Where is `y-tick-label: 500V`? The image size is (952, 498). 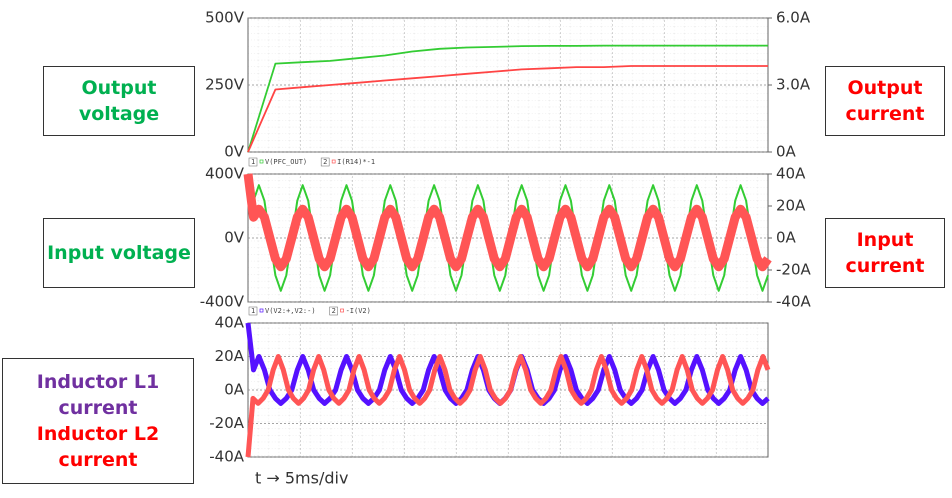 y-tick-label: 500V is located at coordinates (225, 18).